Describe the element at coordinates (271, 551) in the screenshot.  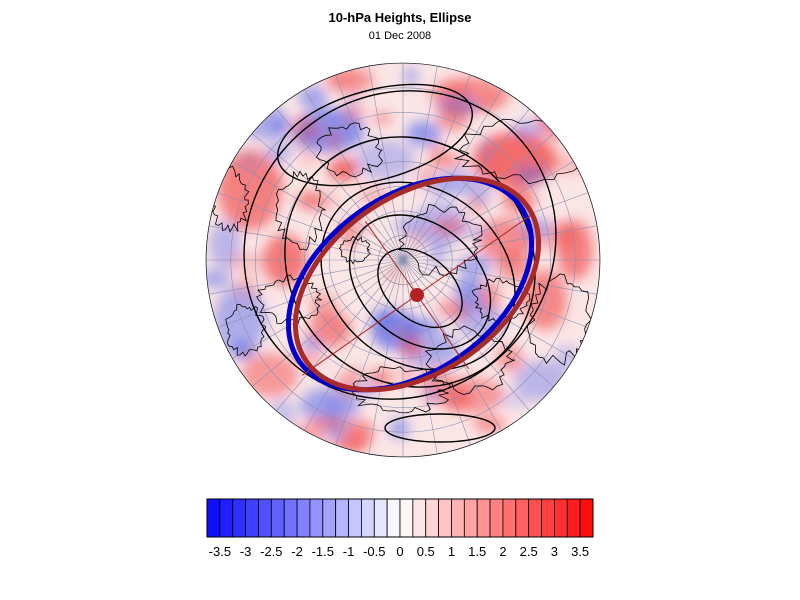
I see `colorbar-tick-label: -2.5` at that location.